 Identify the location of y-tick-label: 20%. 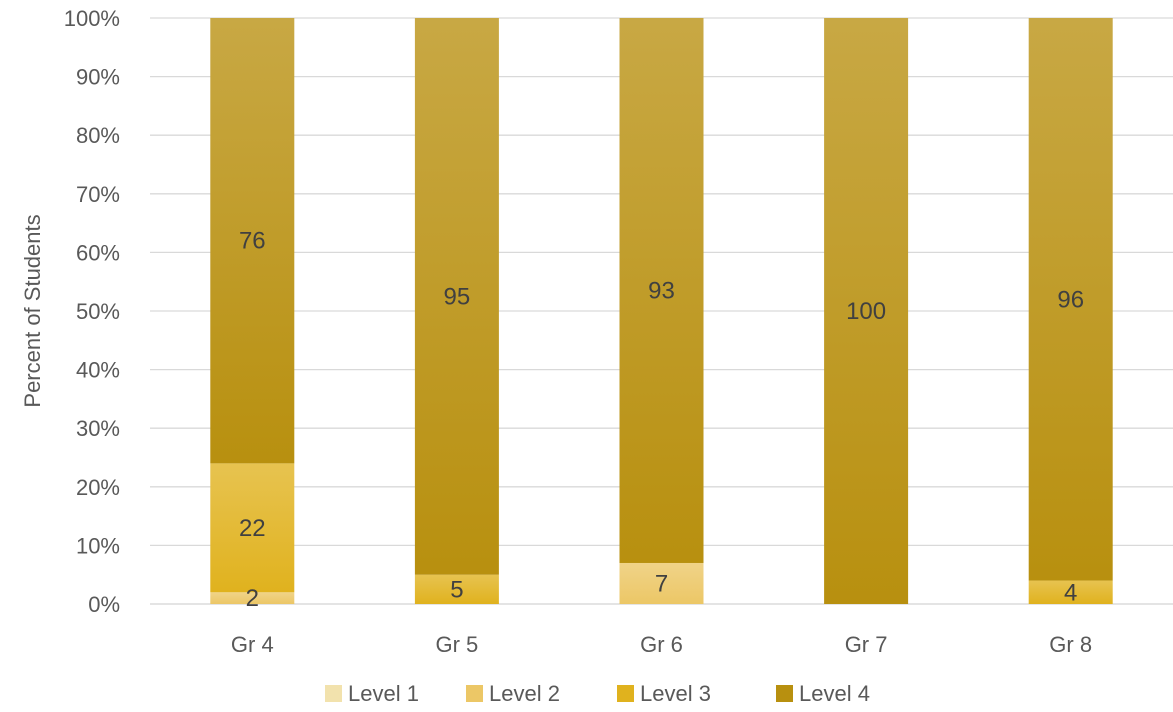
(98, 487).